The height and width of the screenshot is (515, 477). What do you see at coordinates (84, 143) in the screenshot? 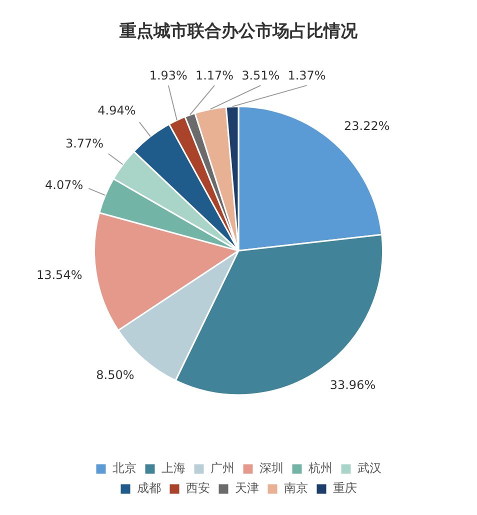
I see `data-label: 3.77%` at bounding box center [84, 143].